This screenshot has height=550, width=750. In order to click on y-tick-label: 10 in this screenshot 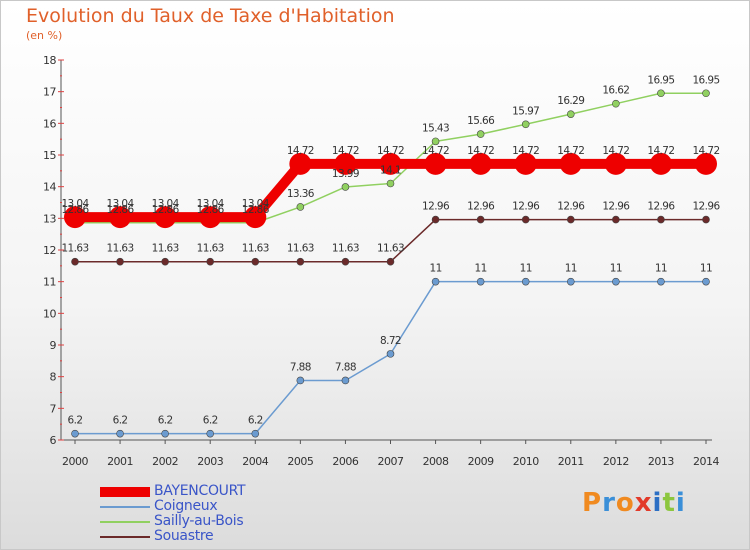, I will do `click(49, 313)`.